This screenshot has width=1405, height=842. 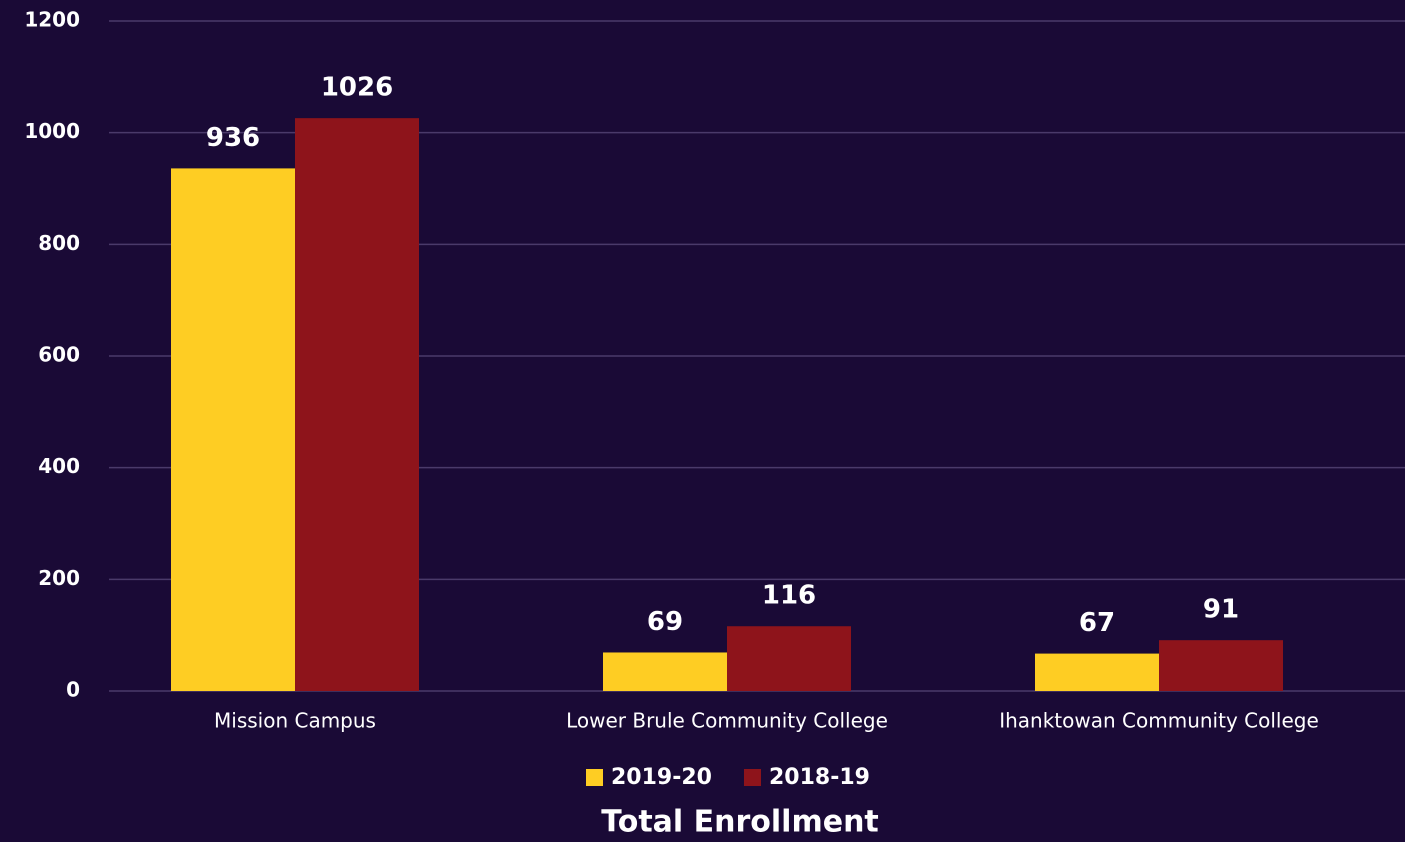 What do you see at coordinates (661, 777) in the screenshot?
I see `legend-label: 2019-20` at bounding box center [661, 777].